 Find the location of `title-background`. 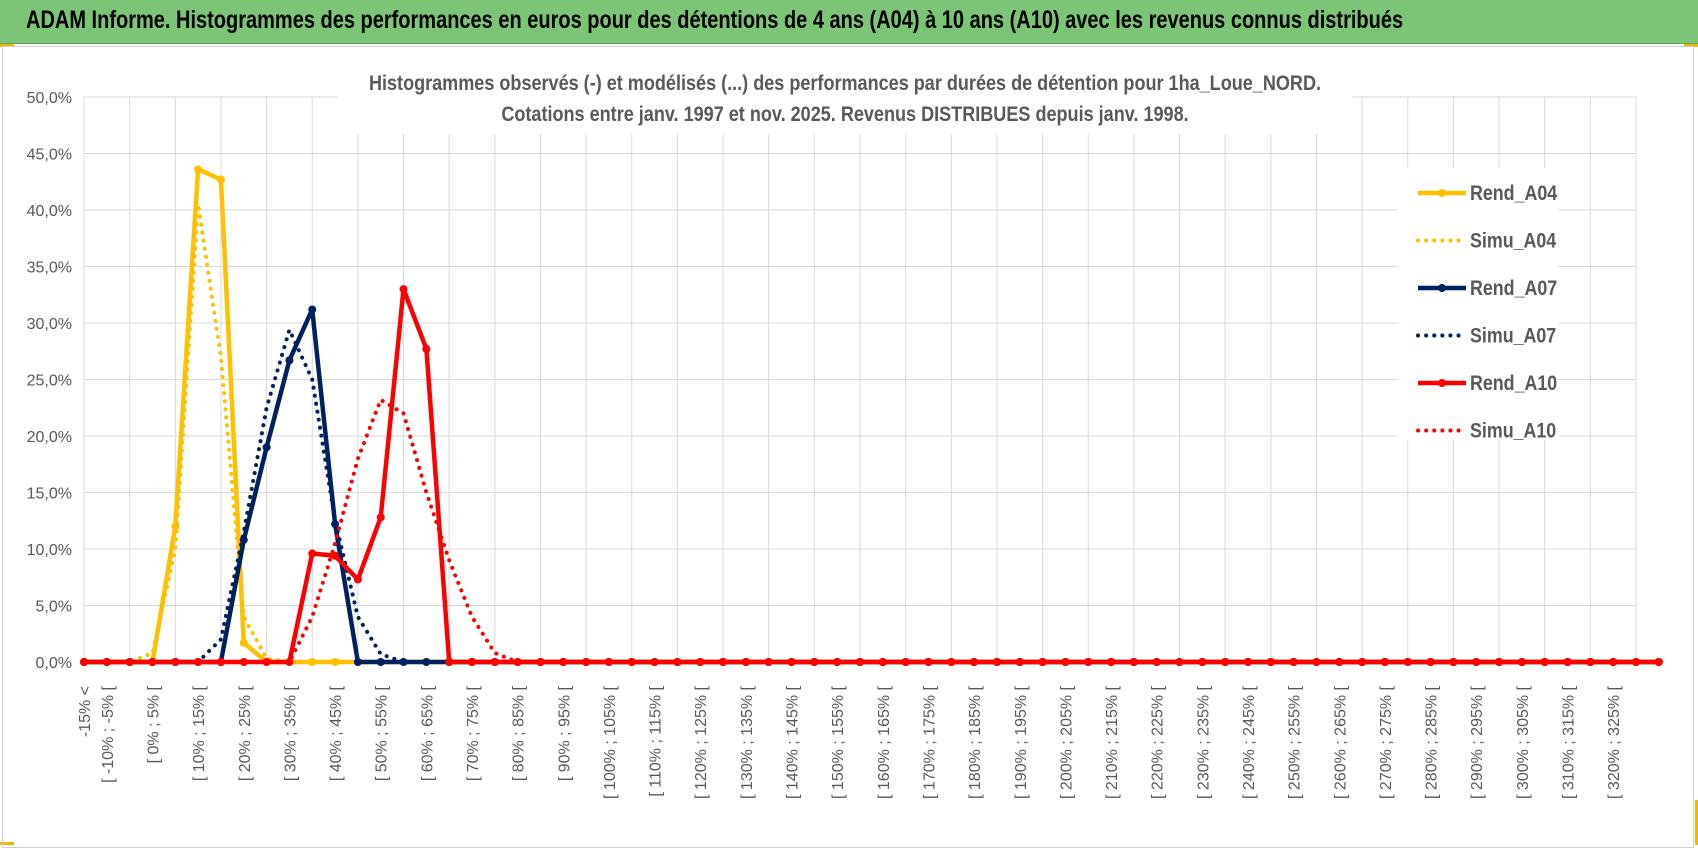

title-background is located at coordinates (845, 99).